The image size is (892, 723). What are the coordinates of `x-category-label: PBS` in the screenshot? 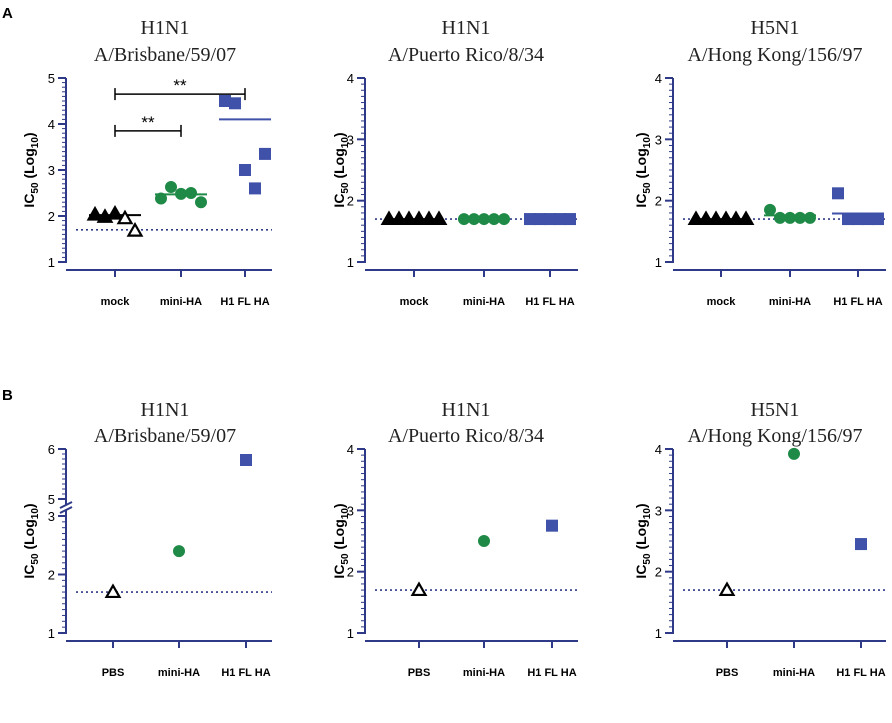 It's located at (113, 673).